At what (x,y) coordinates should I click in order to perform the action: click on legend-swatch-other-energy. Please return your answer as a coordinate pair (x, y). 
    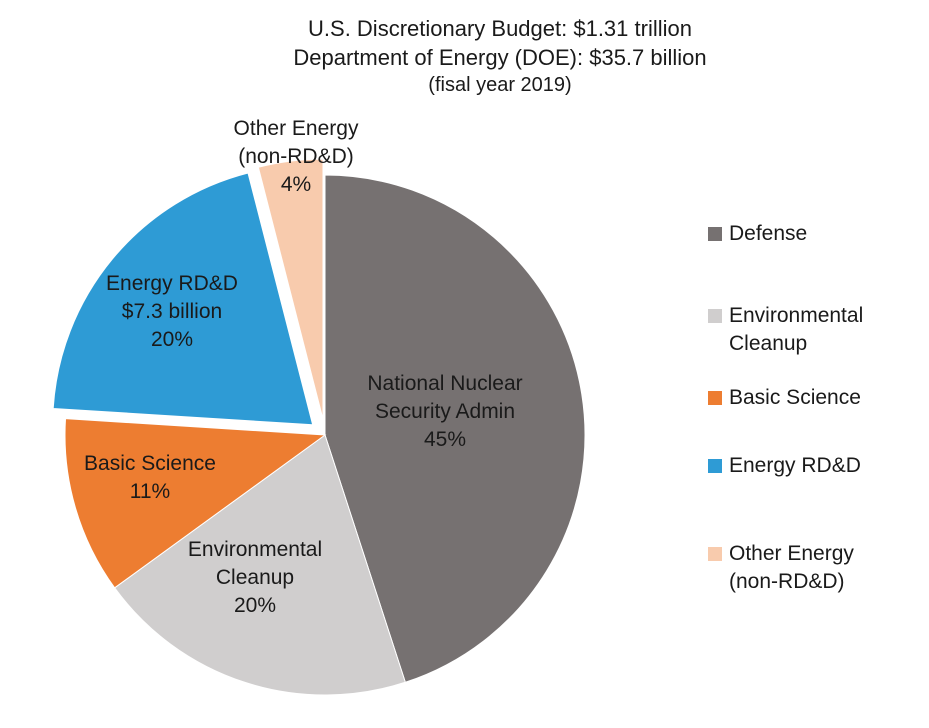
    Looking at the image, I should click on (715, 554).